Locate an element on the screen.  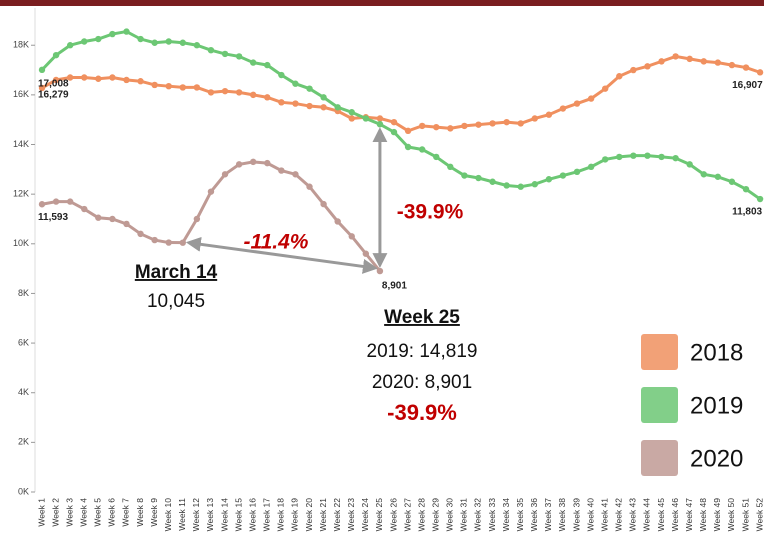
x-tick-label: Week 46 is located at coordinates (675, 515).